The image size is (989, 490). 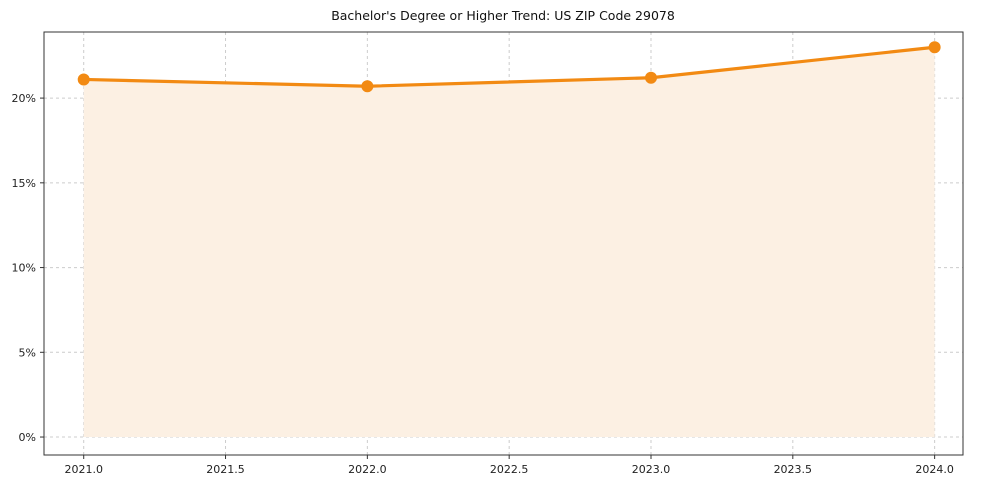 I want to click on x-tick-label: 2021.5, so click(x=225, y=469).